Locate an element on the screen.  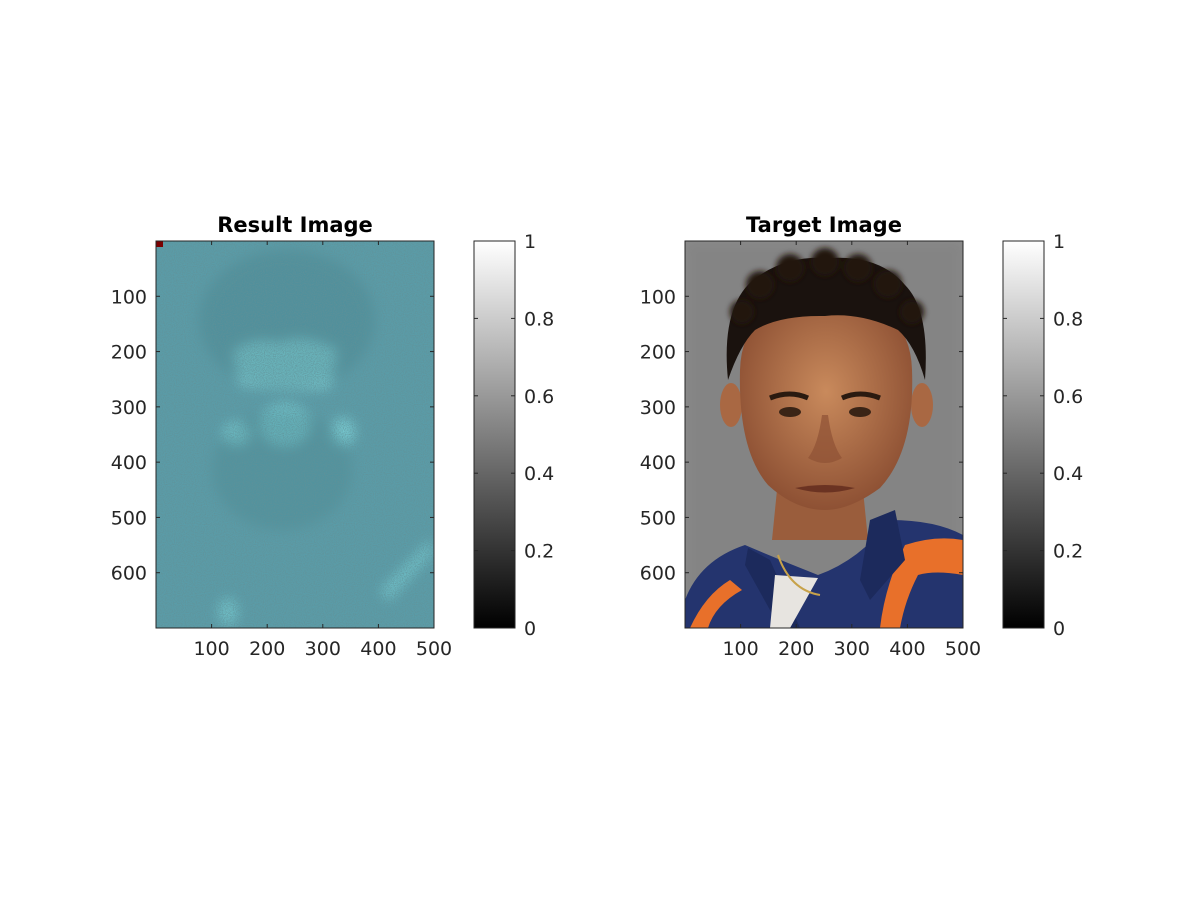
target-colorbar-tick-label: 1 is located at coordinates (1059, 242).